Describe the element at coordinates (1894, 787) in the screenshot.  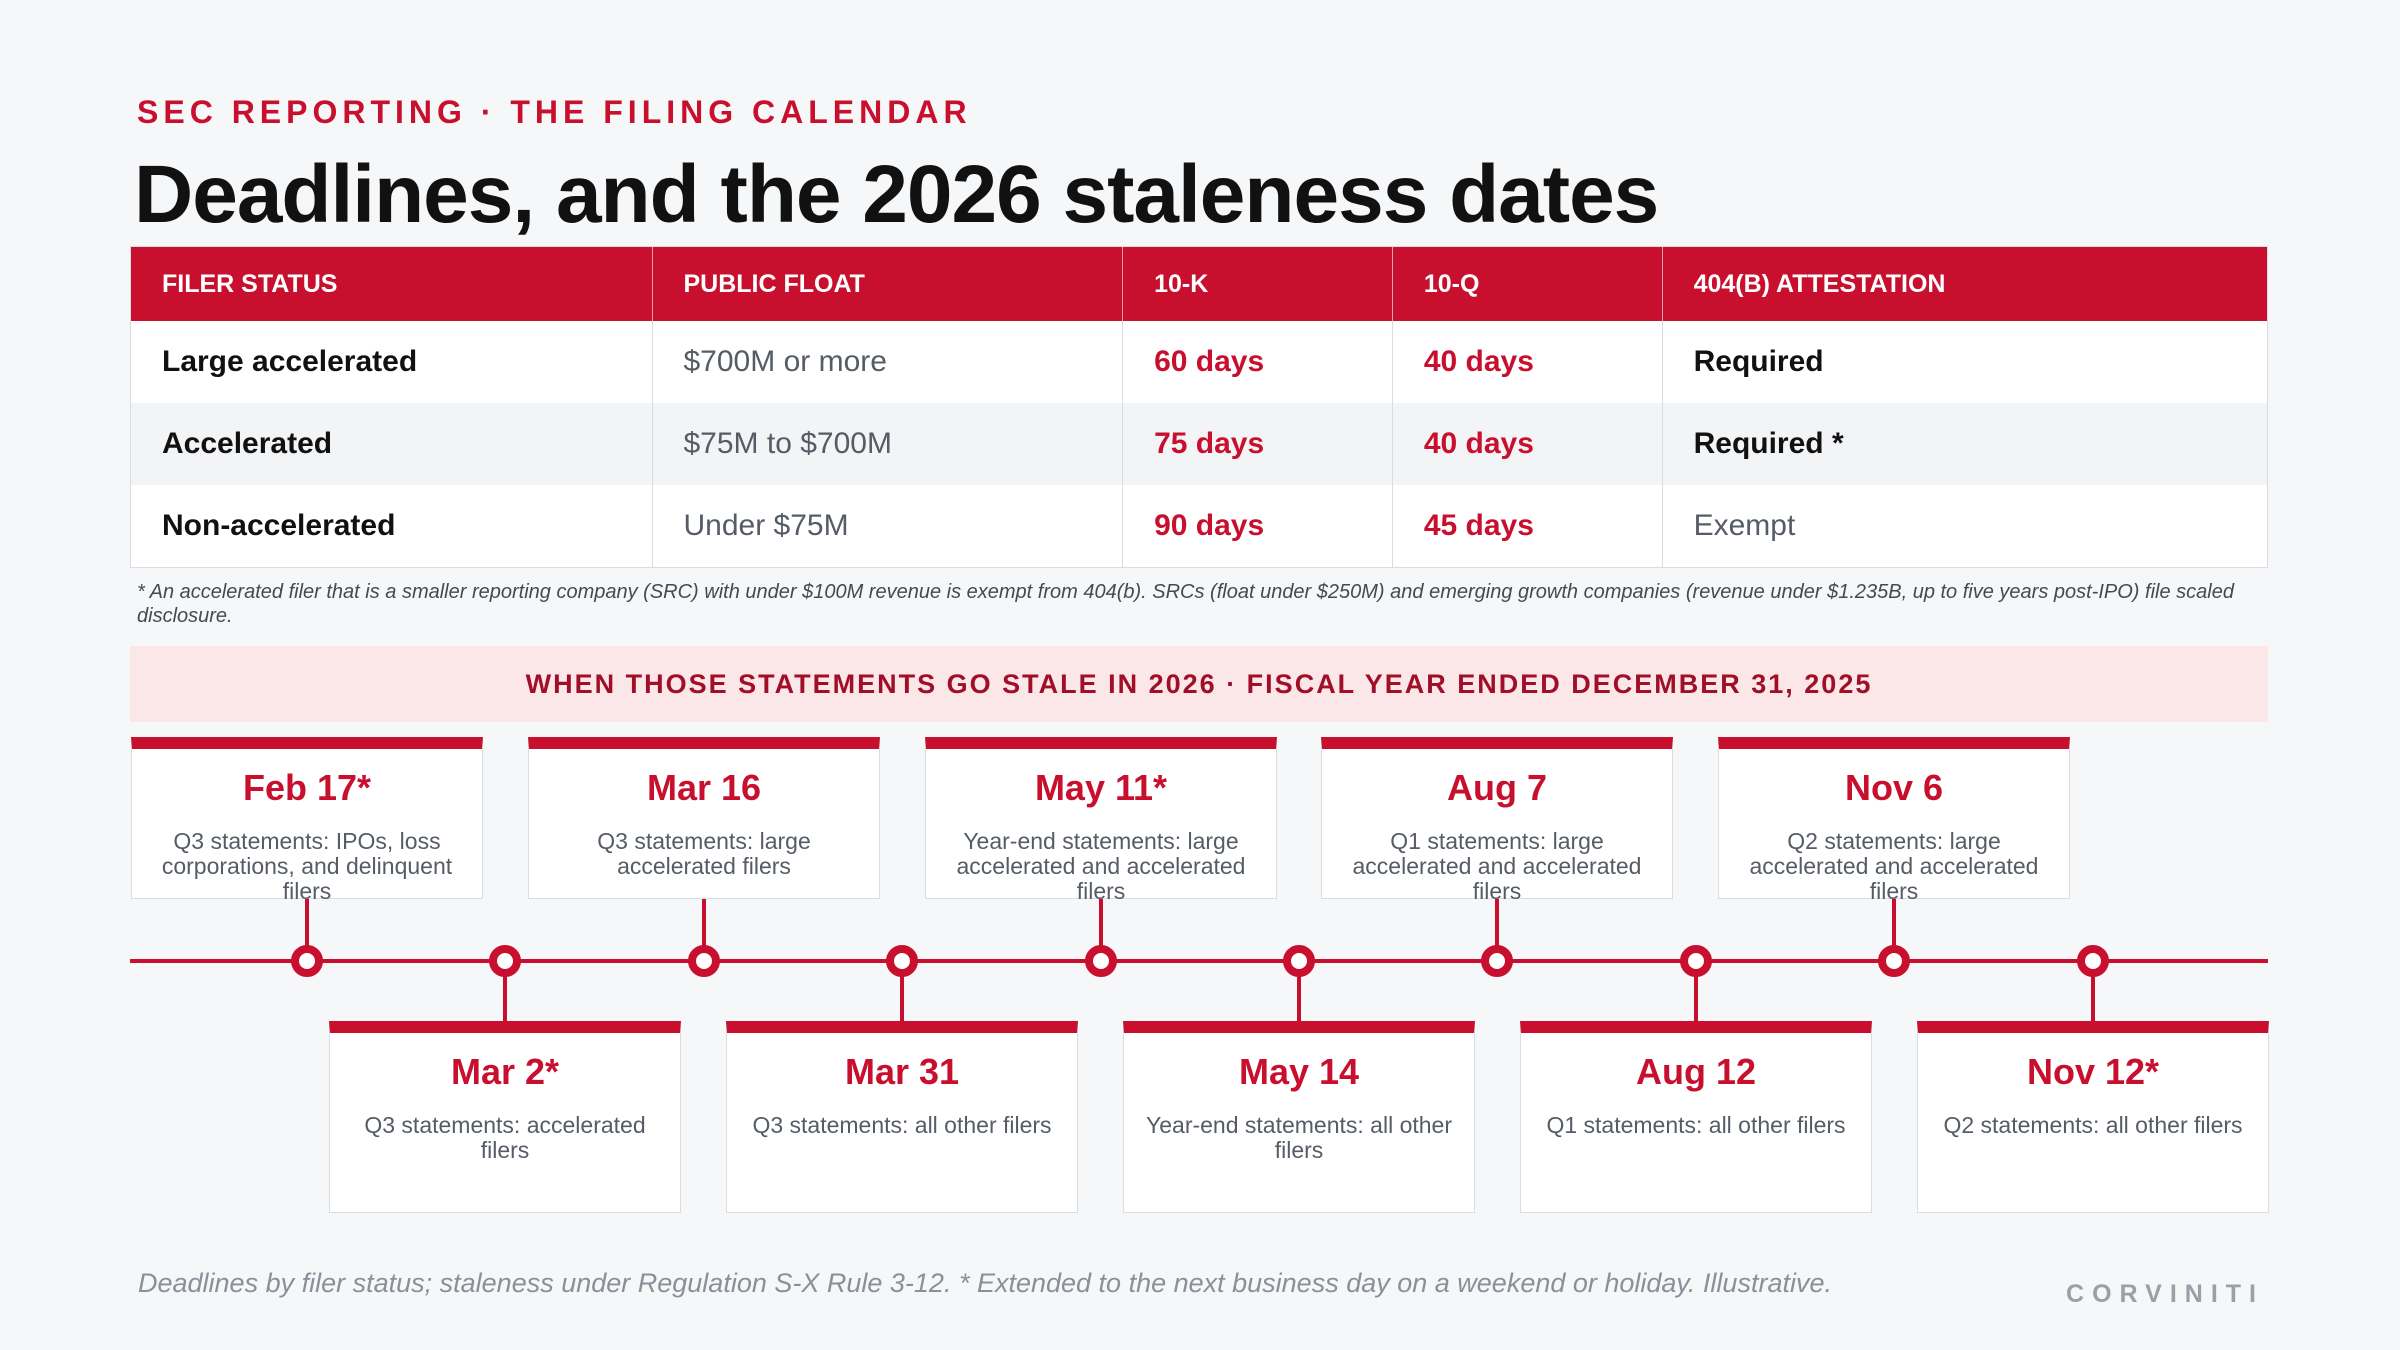
I see `event-date: Nov 6` at that location.